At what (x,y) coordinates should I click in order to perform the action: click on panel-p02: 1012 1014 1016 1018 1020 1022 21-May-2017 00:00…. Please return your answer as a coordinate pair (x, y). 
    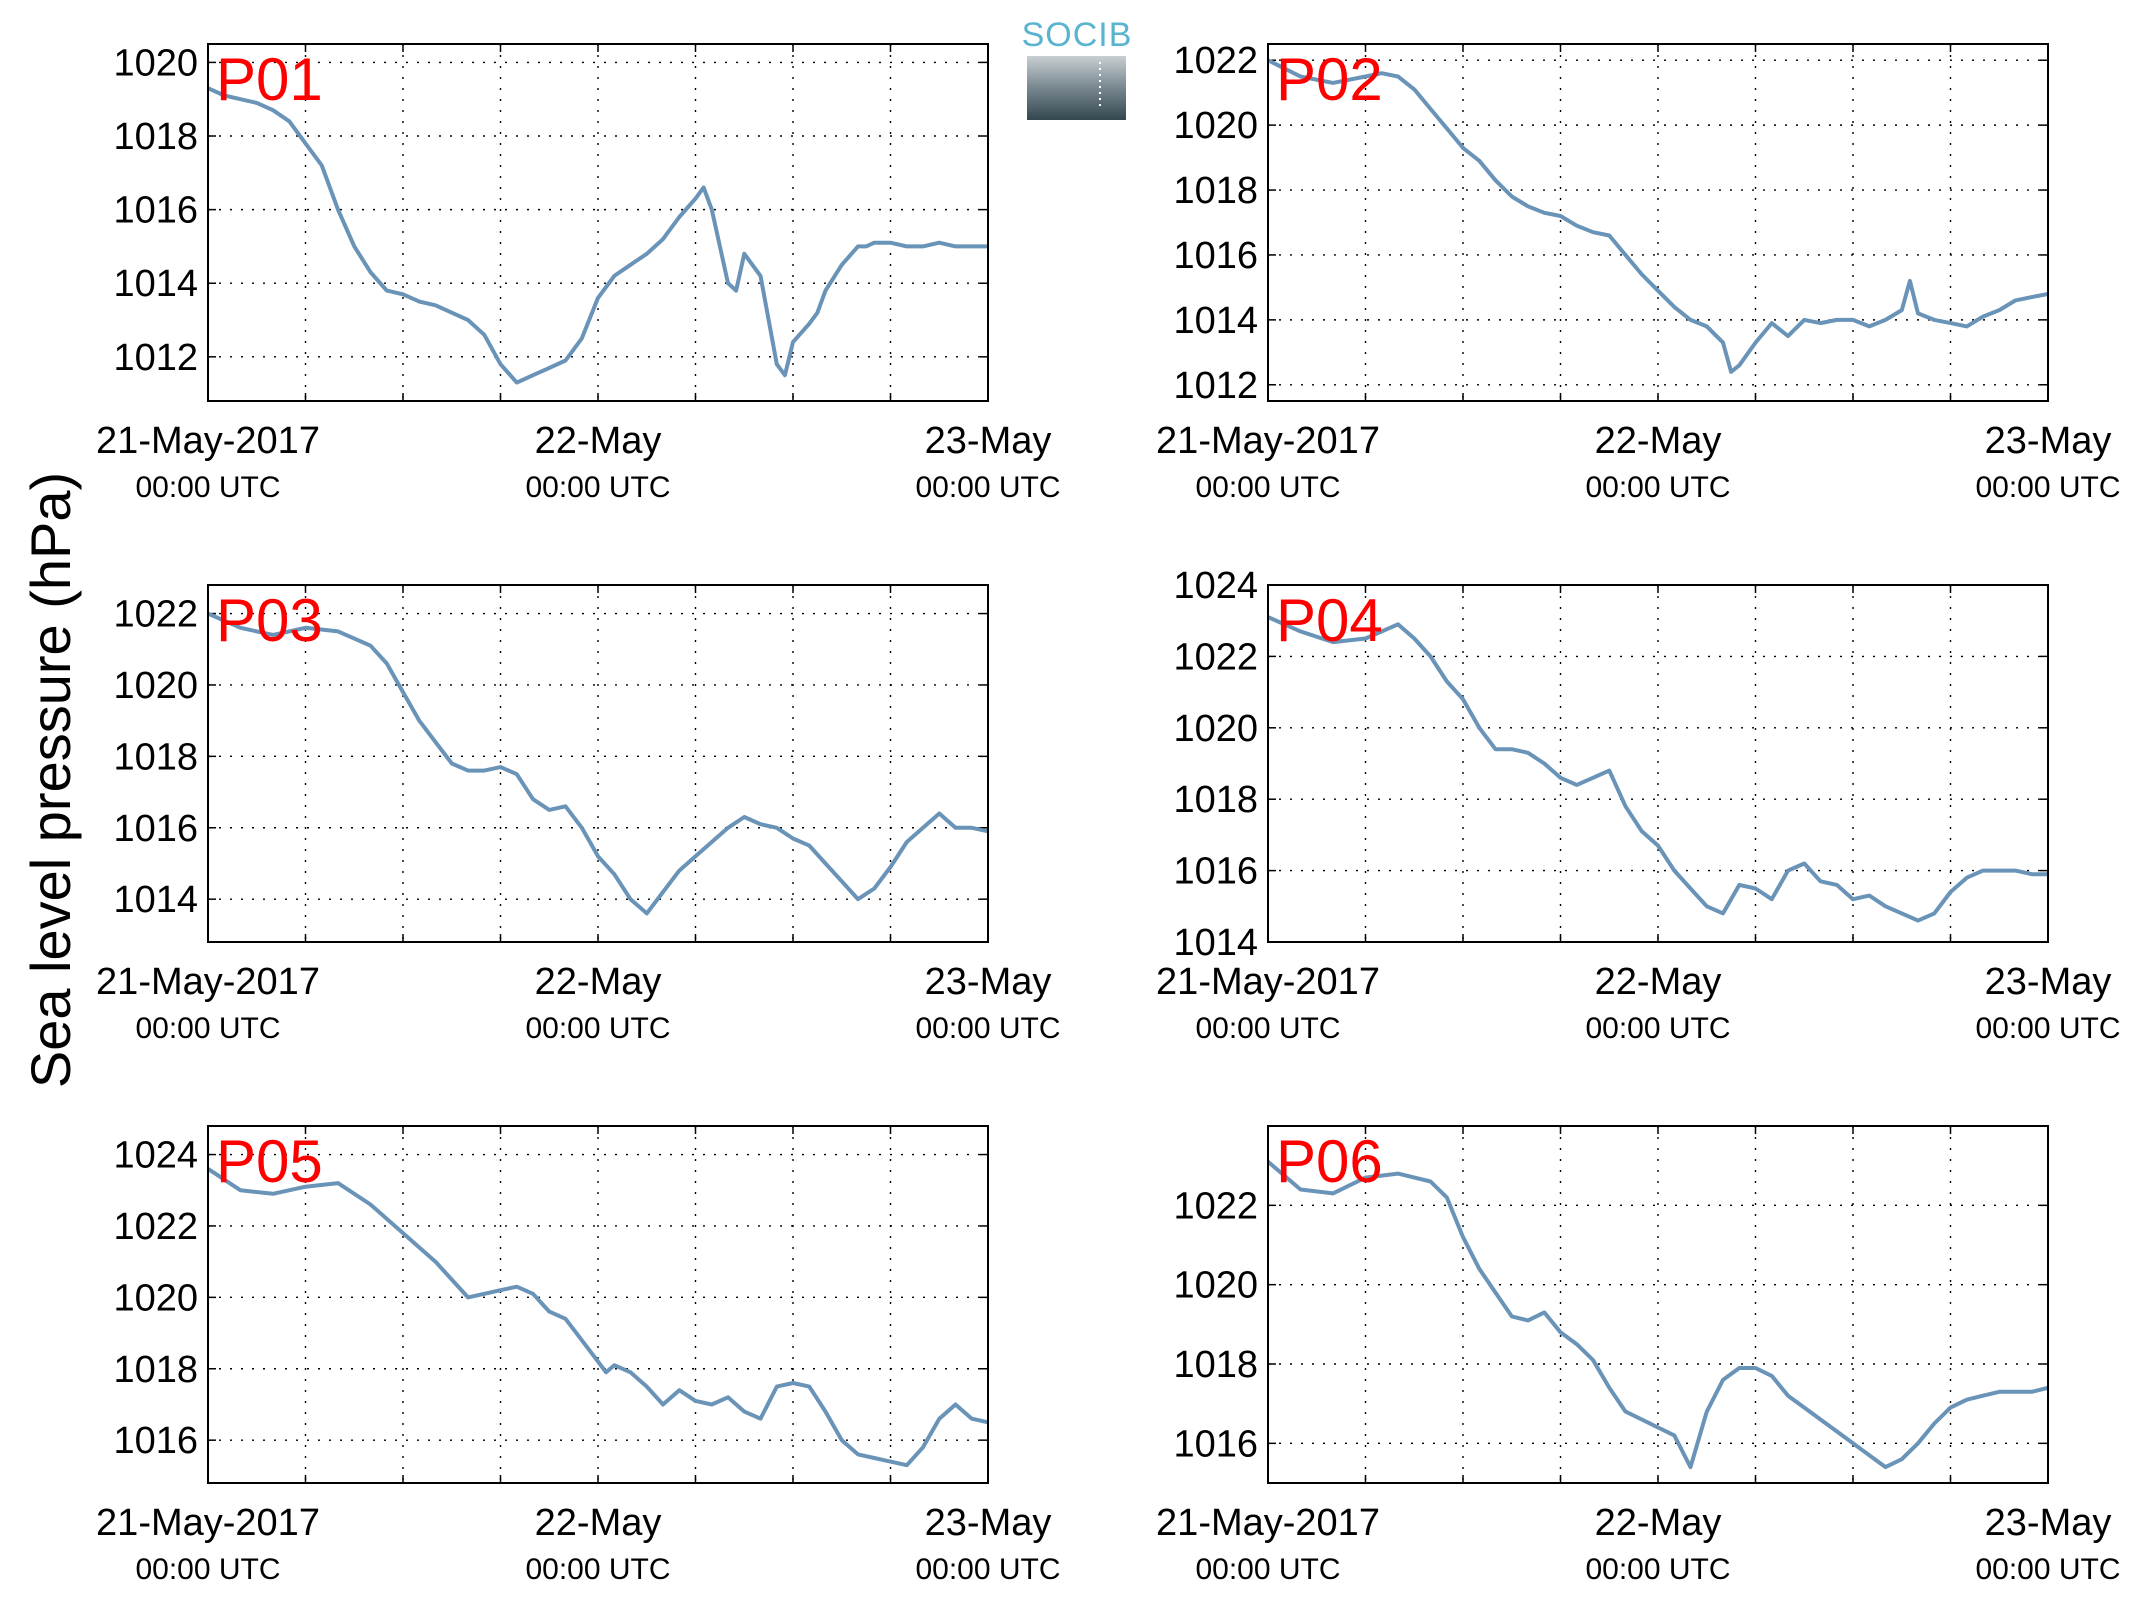
    Looking at the image, I should click on (1638, 272).